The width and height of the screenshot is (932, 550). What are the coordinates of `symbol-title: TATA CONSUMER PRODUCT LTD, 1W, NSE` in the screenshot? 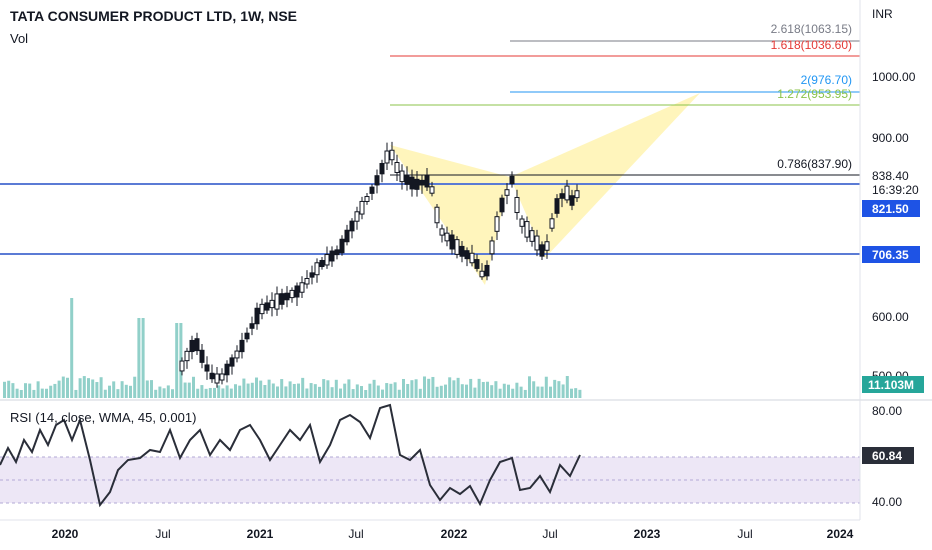 It's located at (153, 16).